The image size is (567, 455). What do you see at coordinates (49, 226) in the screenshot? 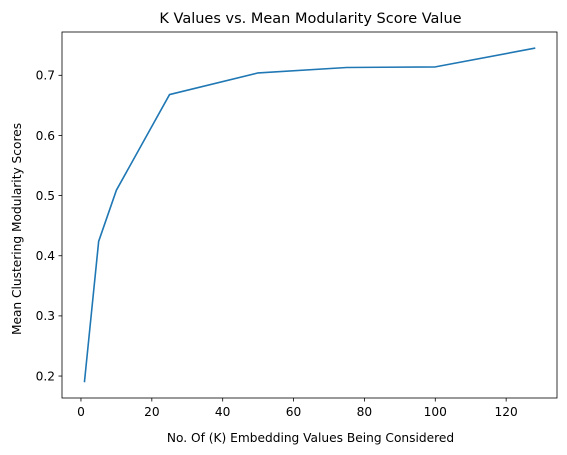
I see `y-axis-ticks: 0.2 0.3 0.4 0.5 0.6 0.7` at bounding box center [49, 226].